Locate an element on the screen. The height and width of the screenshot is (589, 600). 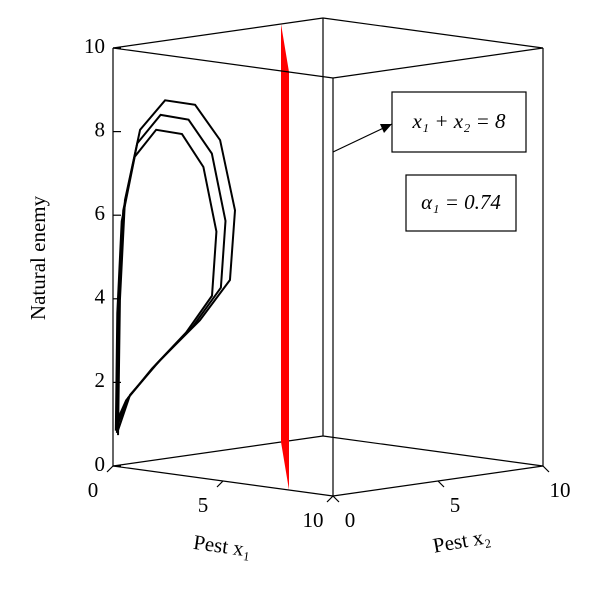
annotation: α₁ = 0.74 is located at coordinates (461, 202).